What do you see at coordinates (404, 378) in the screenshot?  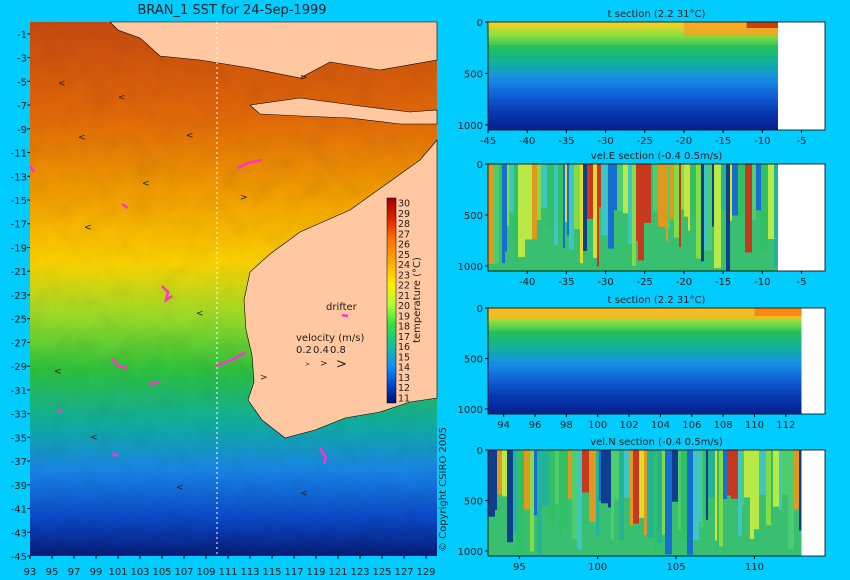 I see `colorbar-tick-label: 13` at bounding box center [404, 378].